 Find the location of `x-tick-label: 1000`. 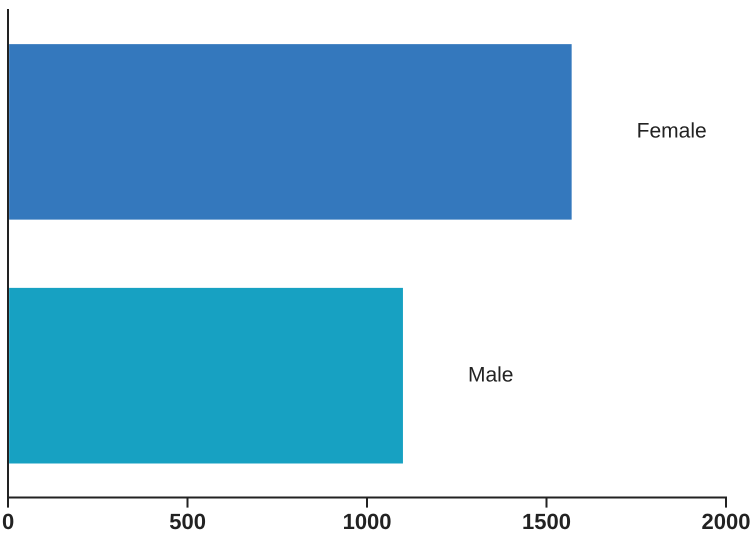

x-tick-label: 1000 is located at coordinates (367, 521).